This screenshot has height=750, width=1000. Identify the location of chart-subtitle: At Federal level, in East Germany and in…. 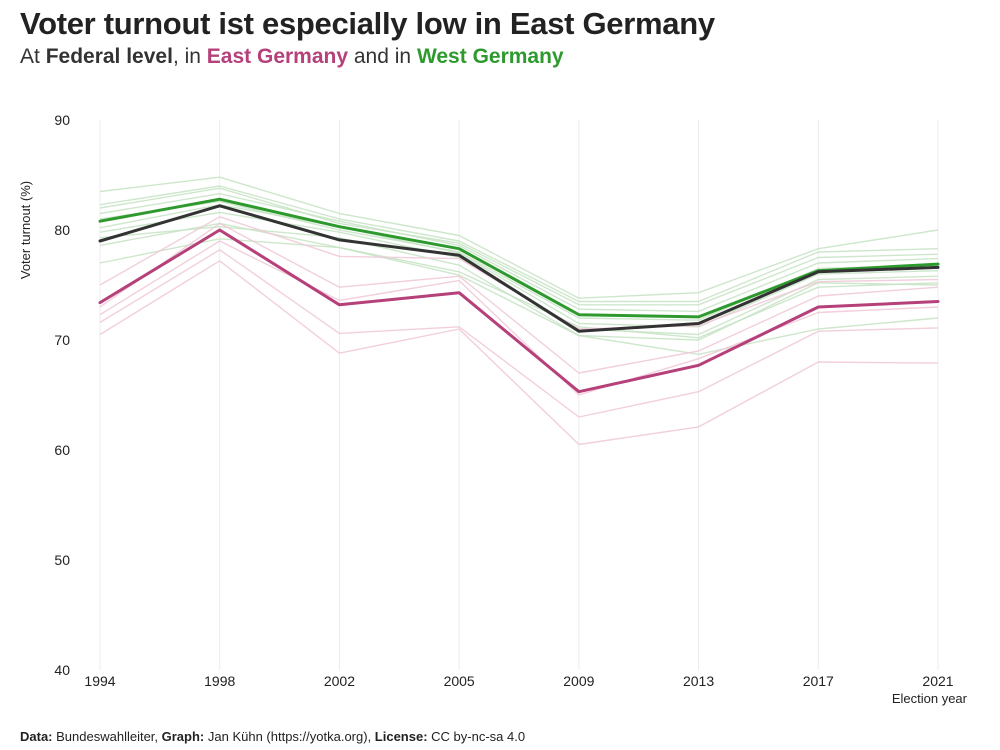
(292, 57).